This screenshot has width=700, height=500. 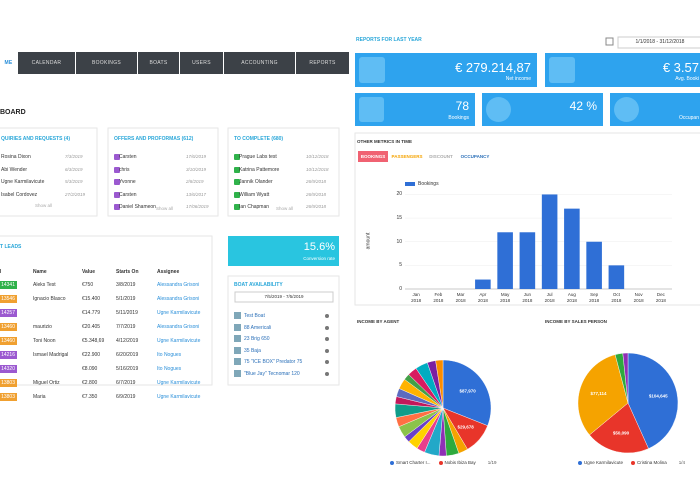 I want to click on row-name: Ian Chapman, so click(x=254, y=207).